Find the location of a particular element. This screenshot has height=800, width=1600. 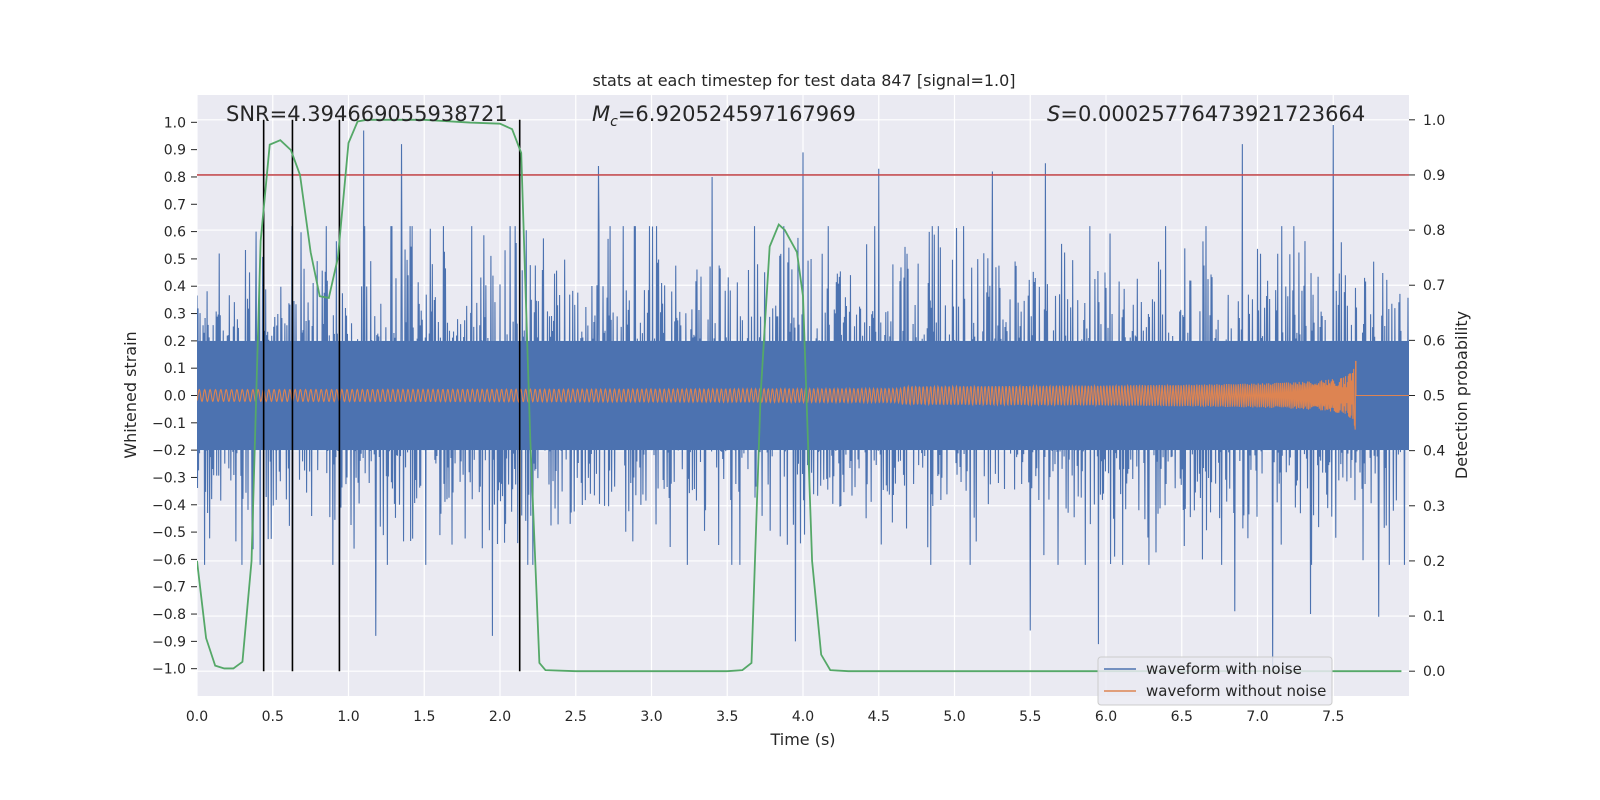

y-tick-label-17: 0.7 is located at coordinates (175, 205).